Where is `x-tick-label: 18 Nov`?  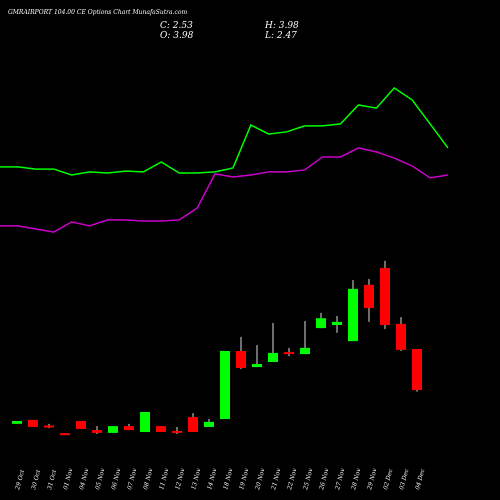
x-tick-label: 18 Nov is located at coordinates (228, 478).